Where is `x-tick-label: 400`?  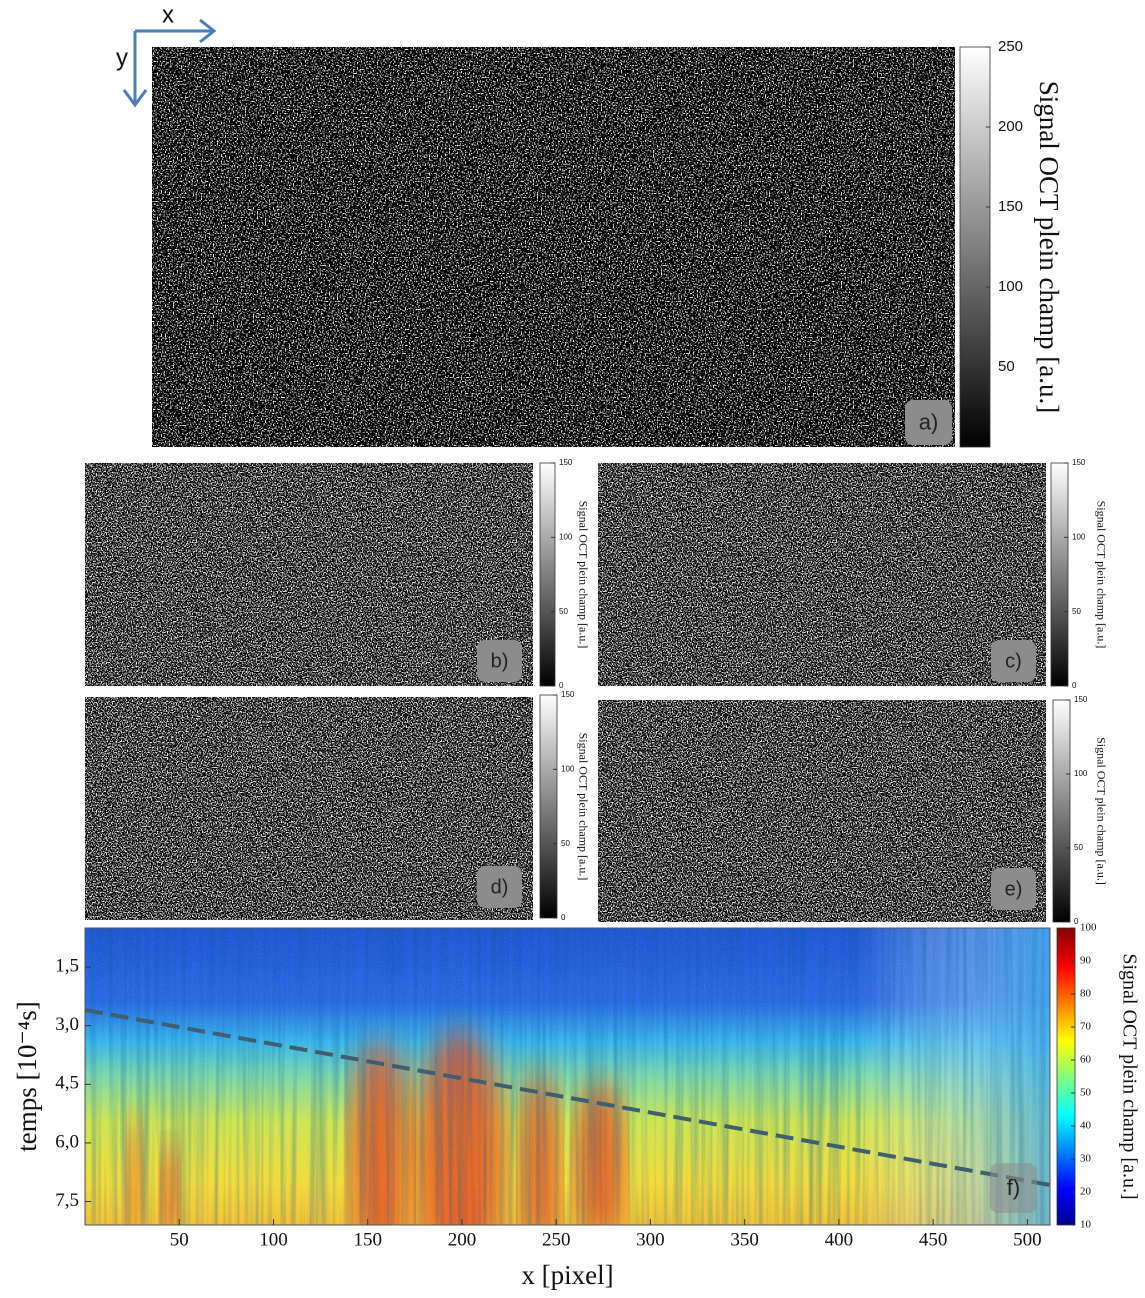 x-tick-label: 400 is located at coordinates (839, 1239).